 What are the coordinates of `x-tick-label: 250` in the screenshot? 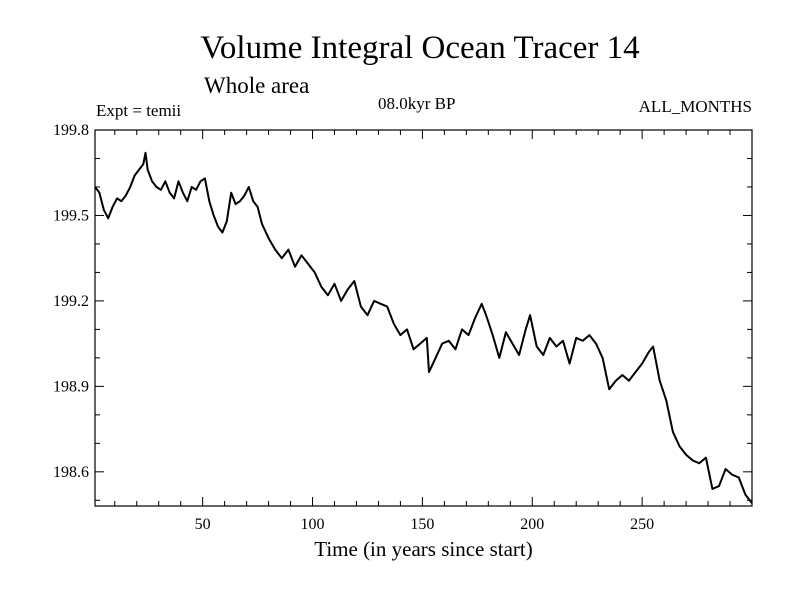 It's located at (642, 524).